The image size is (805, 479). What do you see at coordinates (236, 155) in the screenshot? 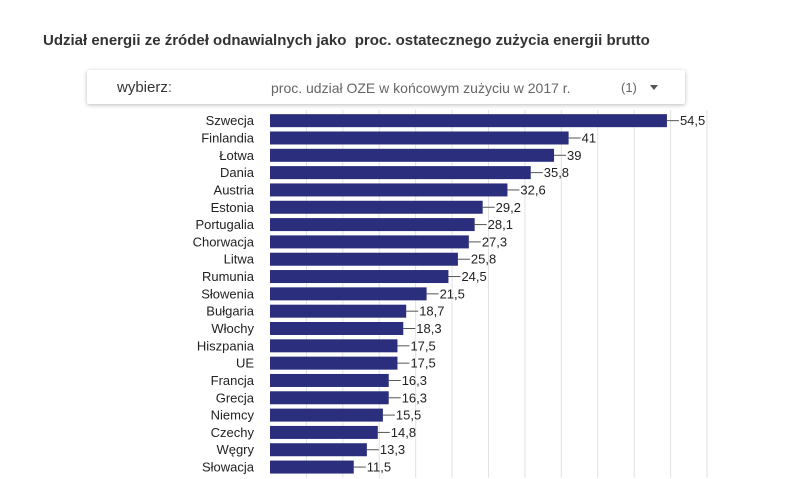
I see `category-label: Łotwa` at bounding box center [236, 155].